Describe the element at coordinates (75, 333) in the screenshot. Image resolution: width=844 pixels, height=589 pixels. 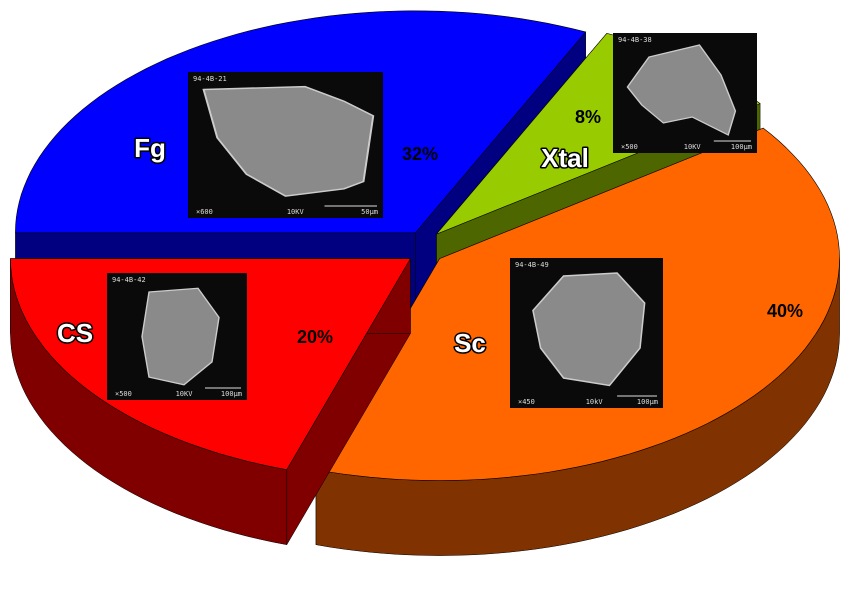
I see `category-label: CS` at that location.